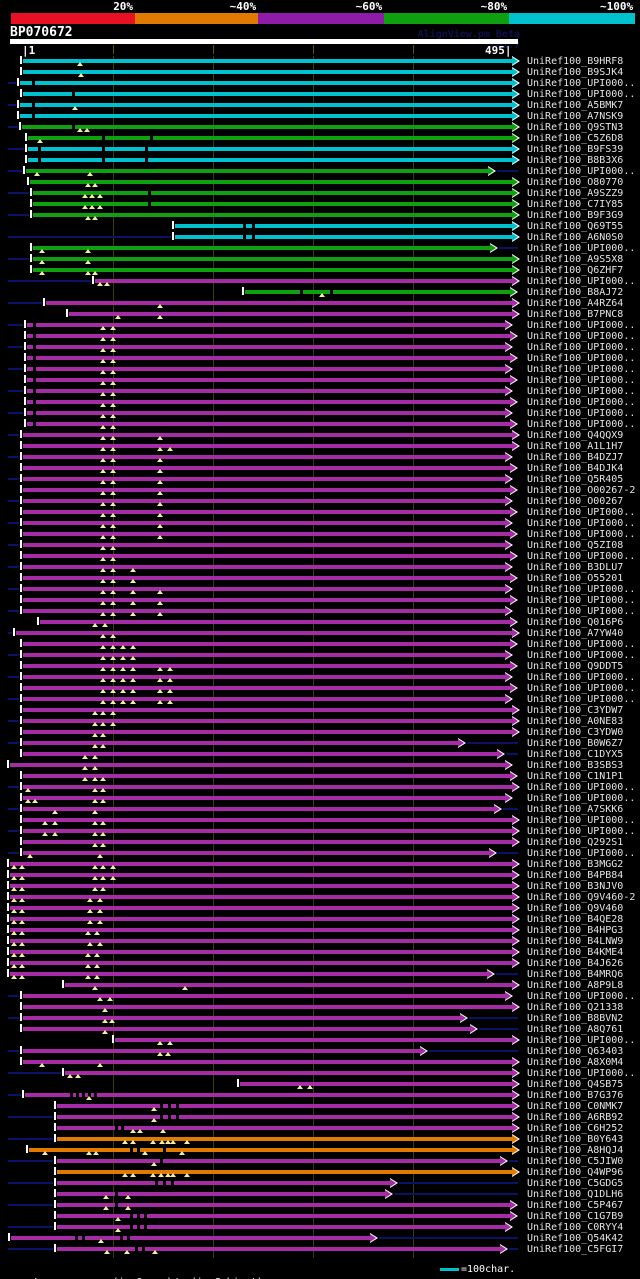 The width and height of the screenshot is (640, 1279). Describe the element at coordinates (575, 1095) in the screenshot. I see `subject-label: UniRef100_B7G376` at that location.